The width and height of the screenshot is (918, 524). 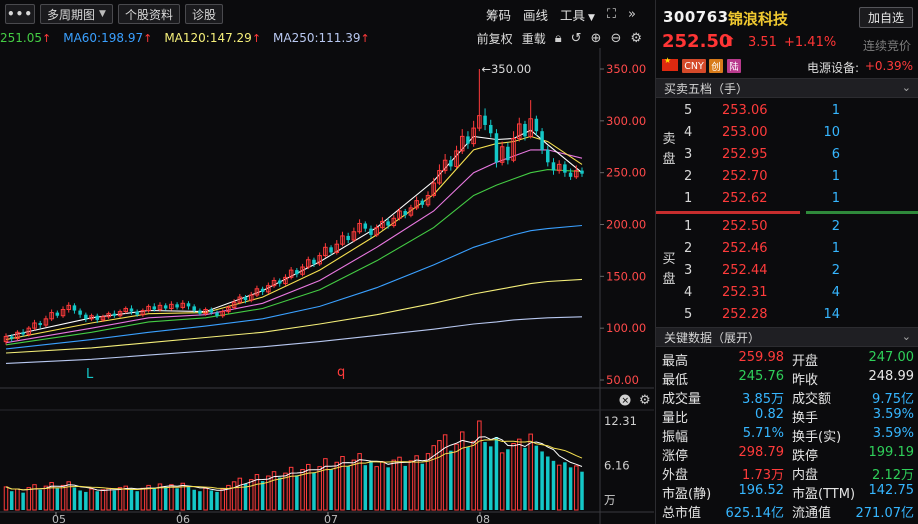 I want to click on ask-row: 4 253.00 10, so click(x=787, y=133).